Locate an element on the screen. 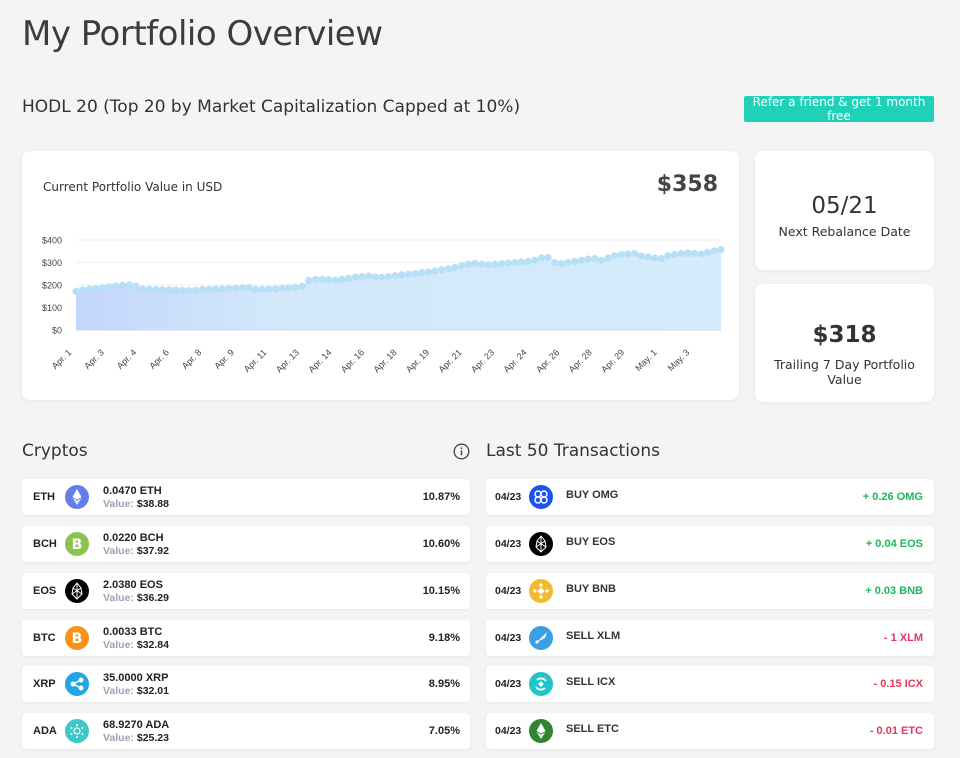 The height and width of the screenshot is (758, 960). transaction-row: 04/23 BUY BNB + 0.03 BNB is located at coordinates (710, 591).